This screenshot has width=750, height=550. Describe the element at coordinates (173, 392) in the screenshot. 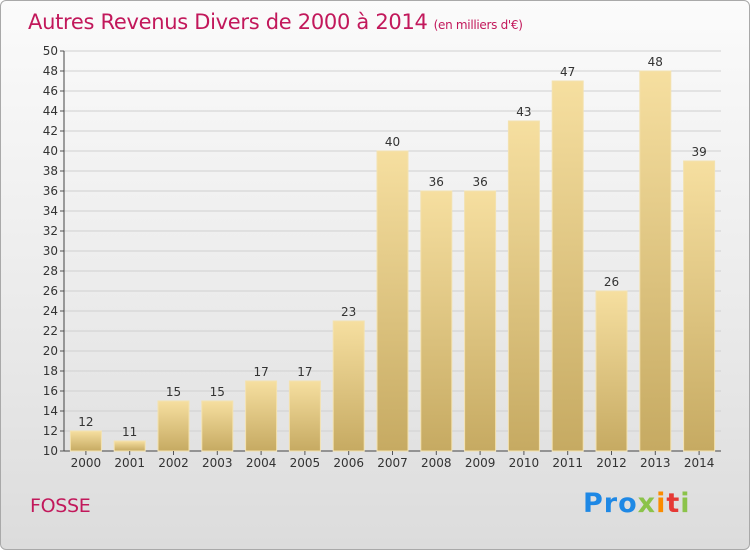

I see `data-label-2002: 15` at that location.